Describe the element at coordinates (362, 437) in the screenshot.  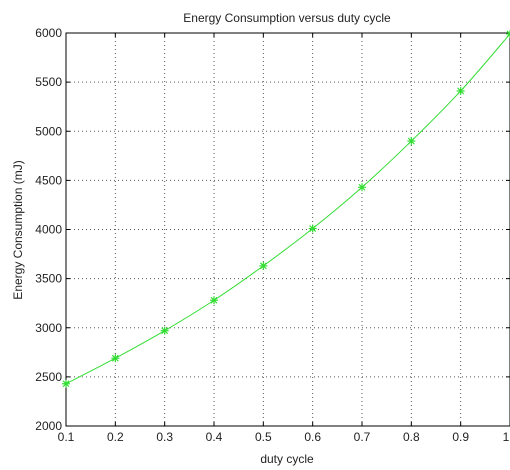
I see `x-tick-label: 0.7` at that location.